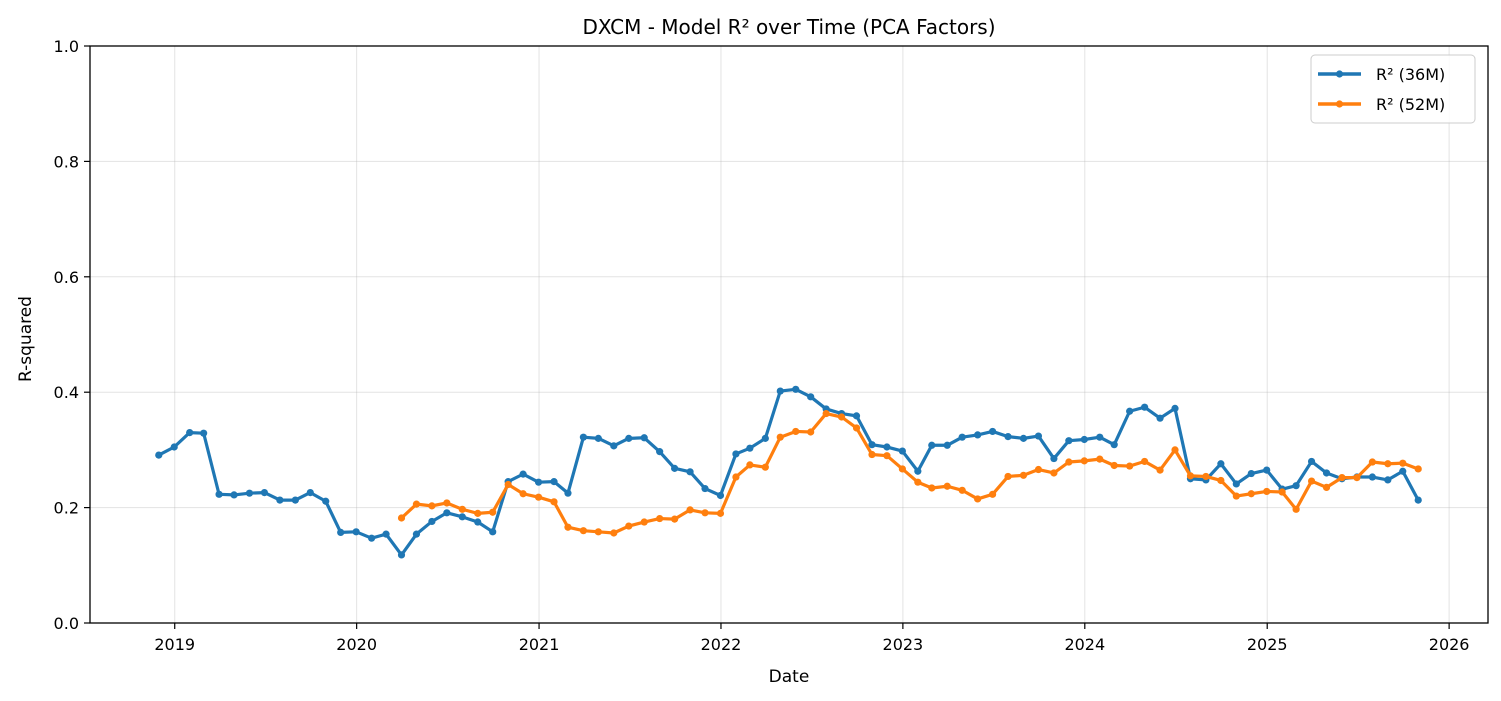 The width and height of the screenshot is (1501, 701). I want to click on x-axis: 2019 2020 2021 2022 2023 2024 2025 2026, so click(811, 638).